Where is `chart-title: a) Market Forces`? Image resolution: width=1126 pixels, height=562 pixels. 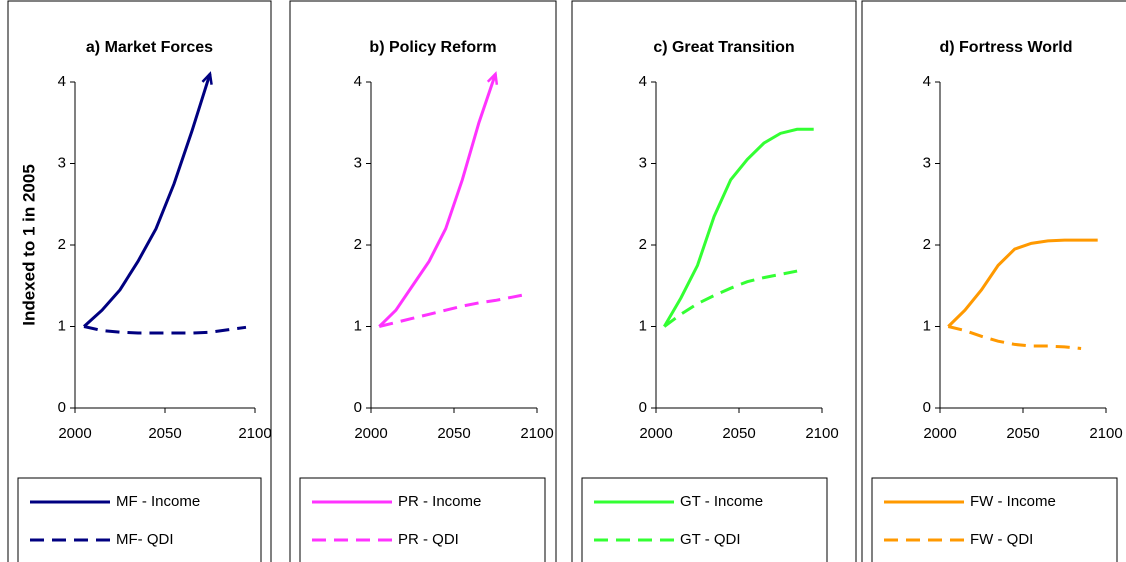 chart-title: a) Market Forces is located at coordinates (149, 47).